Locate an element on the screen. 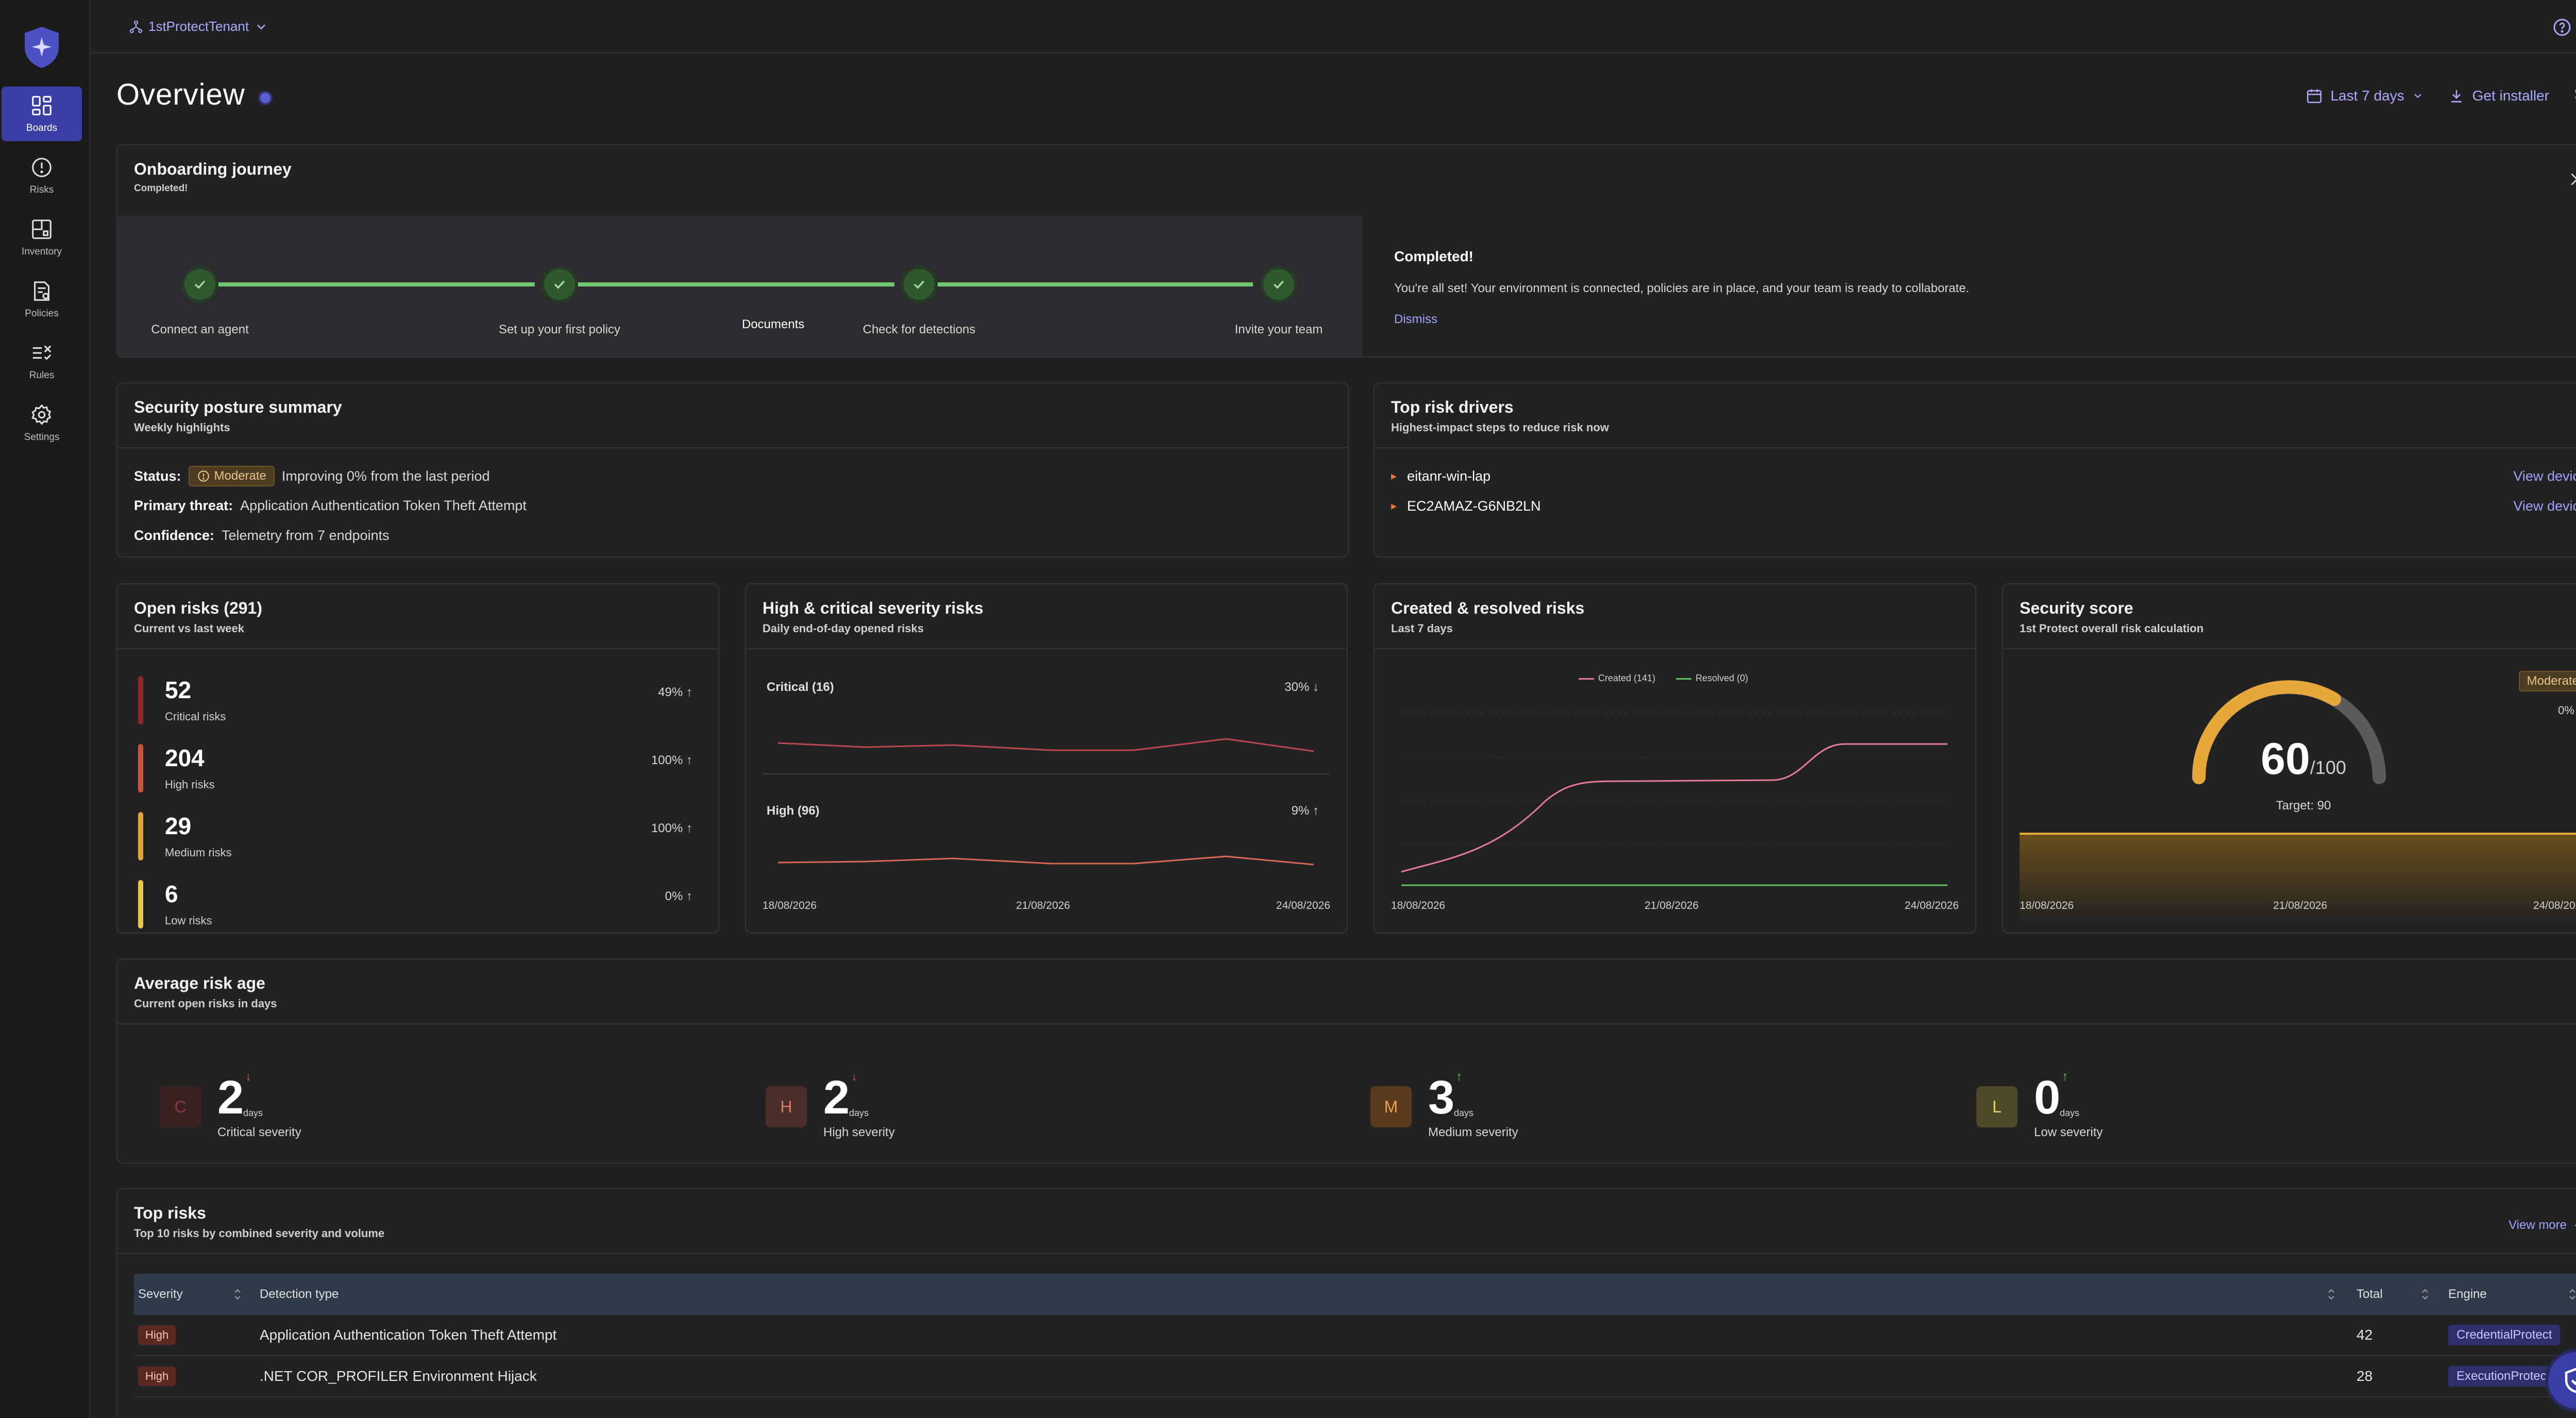  risk-count-row: 52 Critical risks 49% ↑ is located at coordinates (415, 702).